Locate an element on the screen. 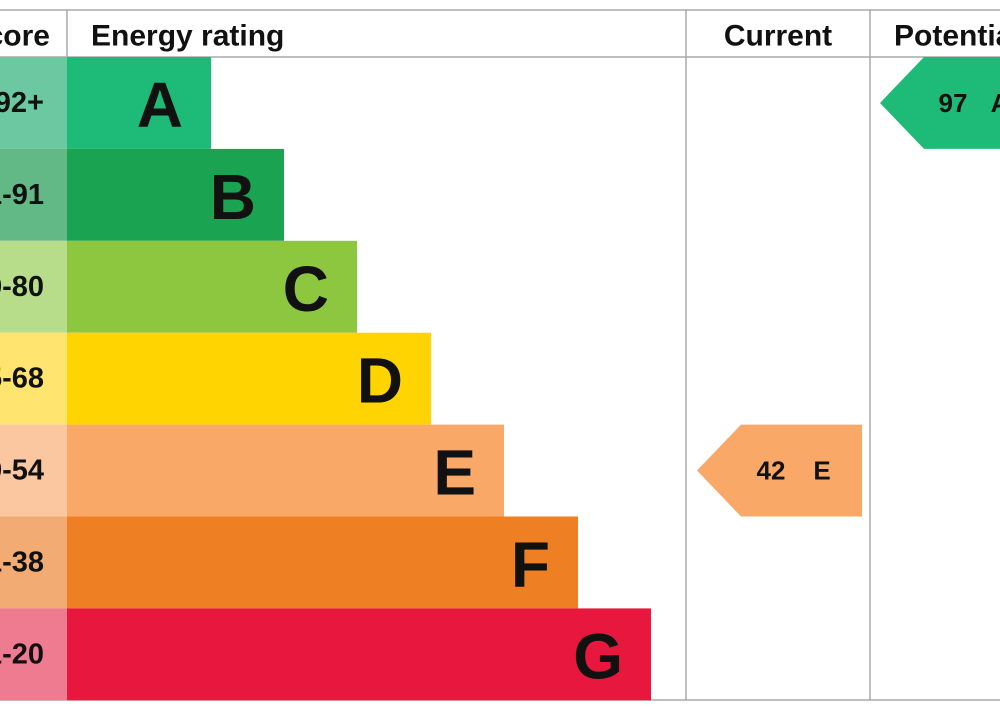  header-potential: Potential is located at coordinates (947, 36).